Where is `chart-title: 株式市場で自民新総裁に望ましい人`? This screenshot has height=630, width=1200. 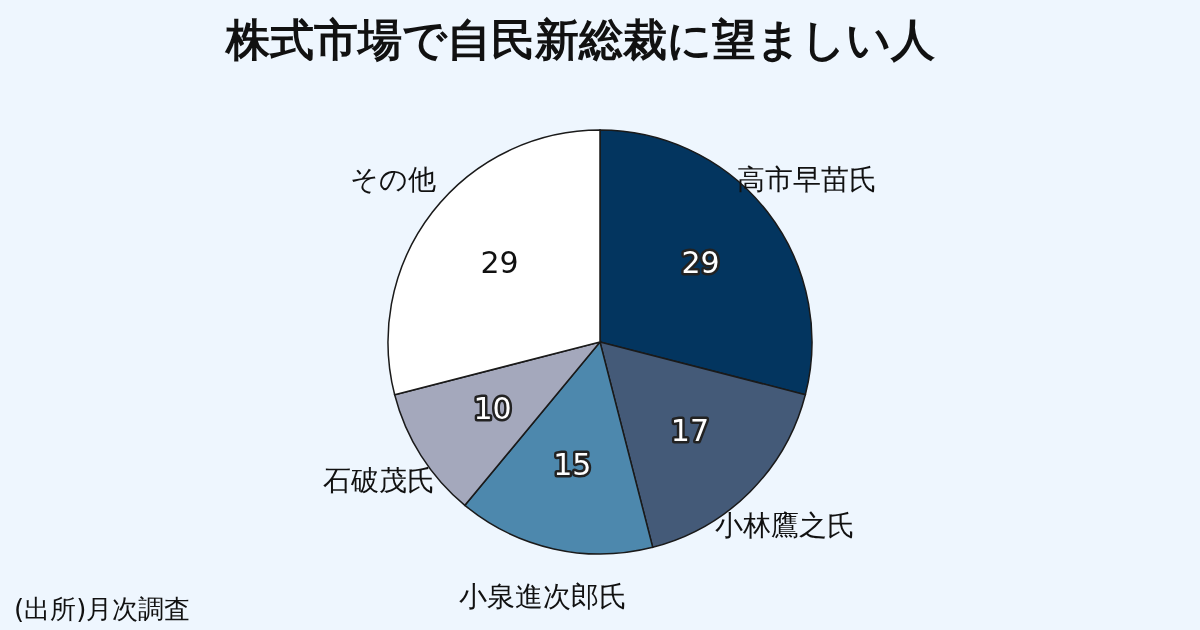
chart-title: 株式市場で自民新総裁に望ましい人 is located at coordinates (579, 39).